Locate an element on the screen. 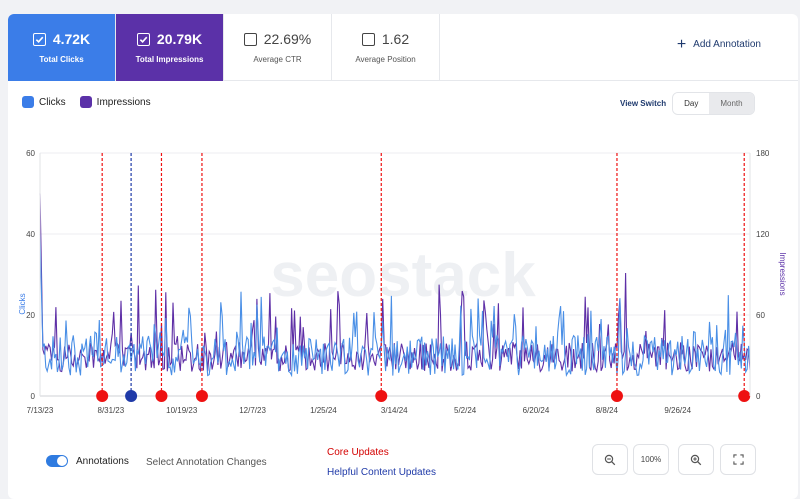 The height and width of the screenshot is (499, 800). legend-item-clicks: Clicks is located at coordinates (44, 102).